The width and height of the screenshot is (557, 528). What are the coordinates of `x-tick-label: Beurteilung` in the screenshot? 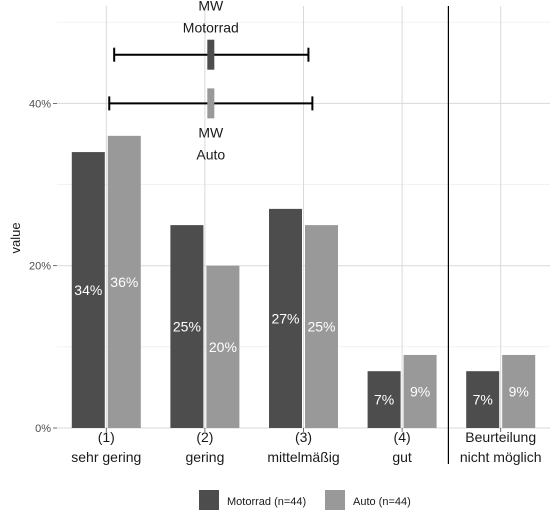 It's located at (500, 437).